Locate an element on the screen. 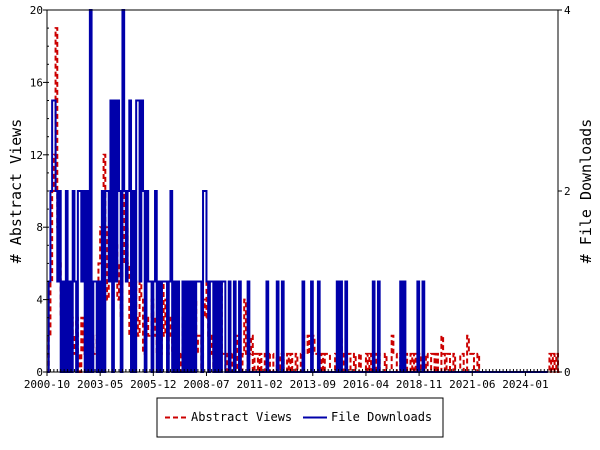  legend-label-file-downloads: File Downloads is located at coordinates (381, 417).